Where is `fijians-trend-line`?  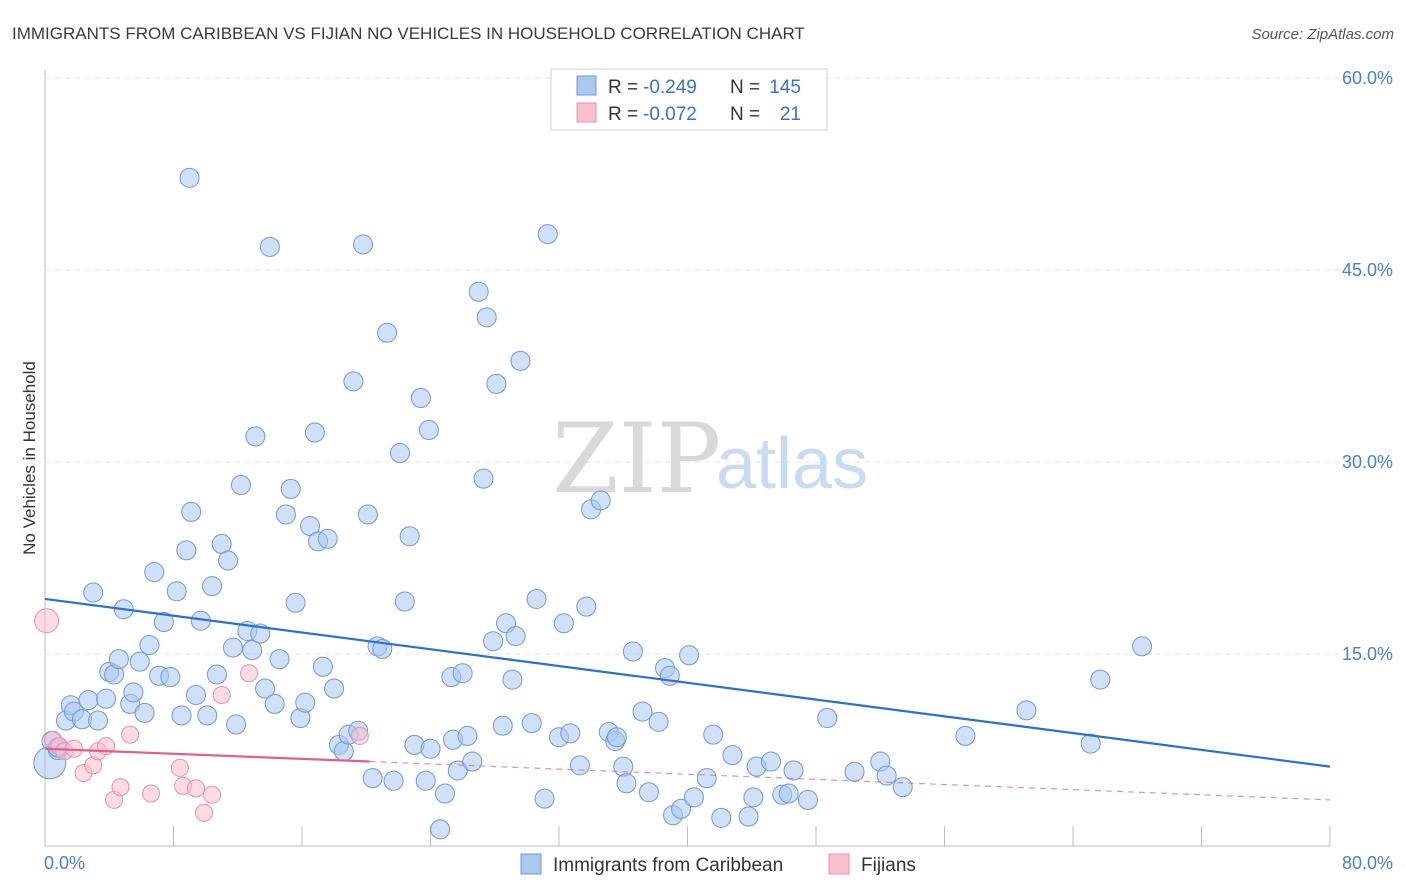
fijians-trend-line is located at coordinates (207, 755).